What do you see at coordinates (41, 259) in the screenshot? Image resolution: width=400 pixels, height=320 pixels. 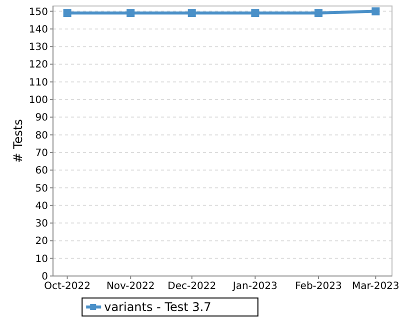 I see `y-tick-label: 10` at bounding box center [41, 259].